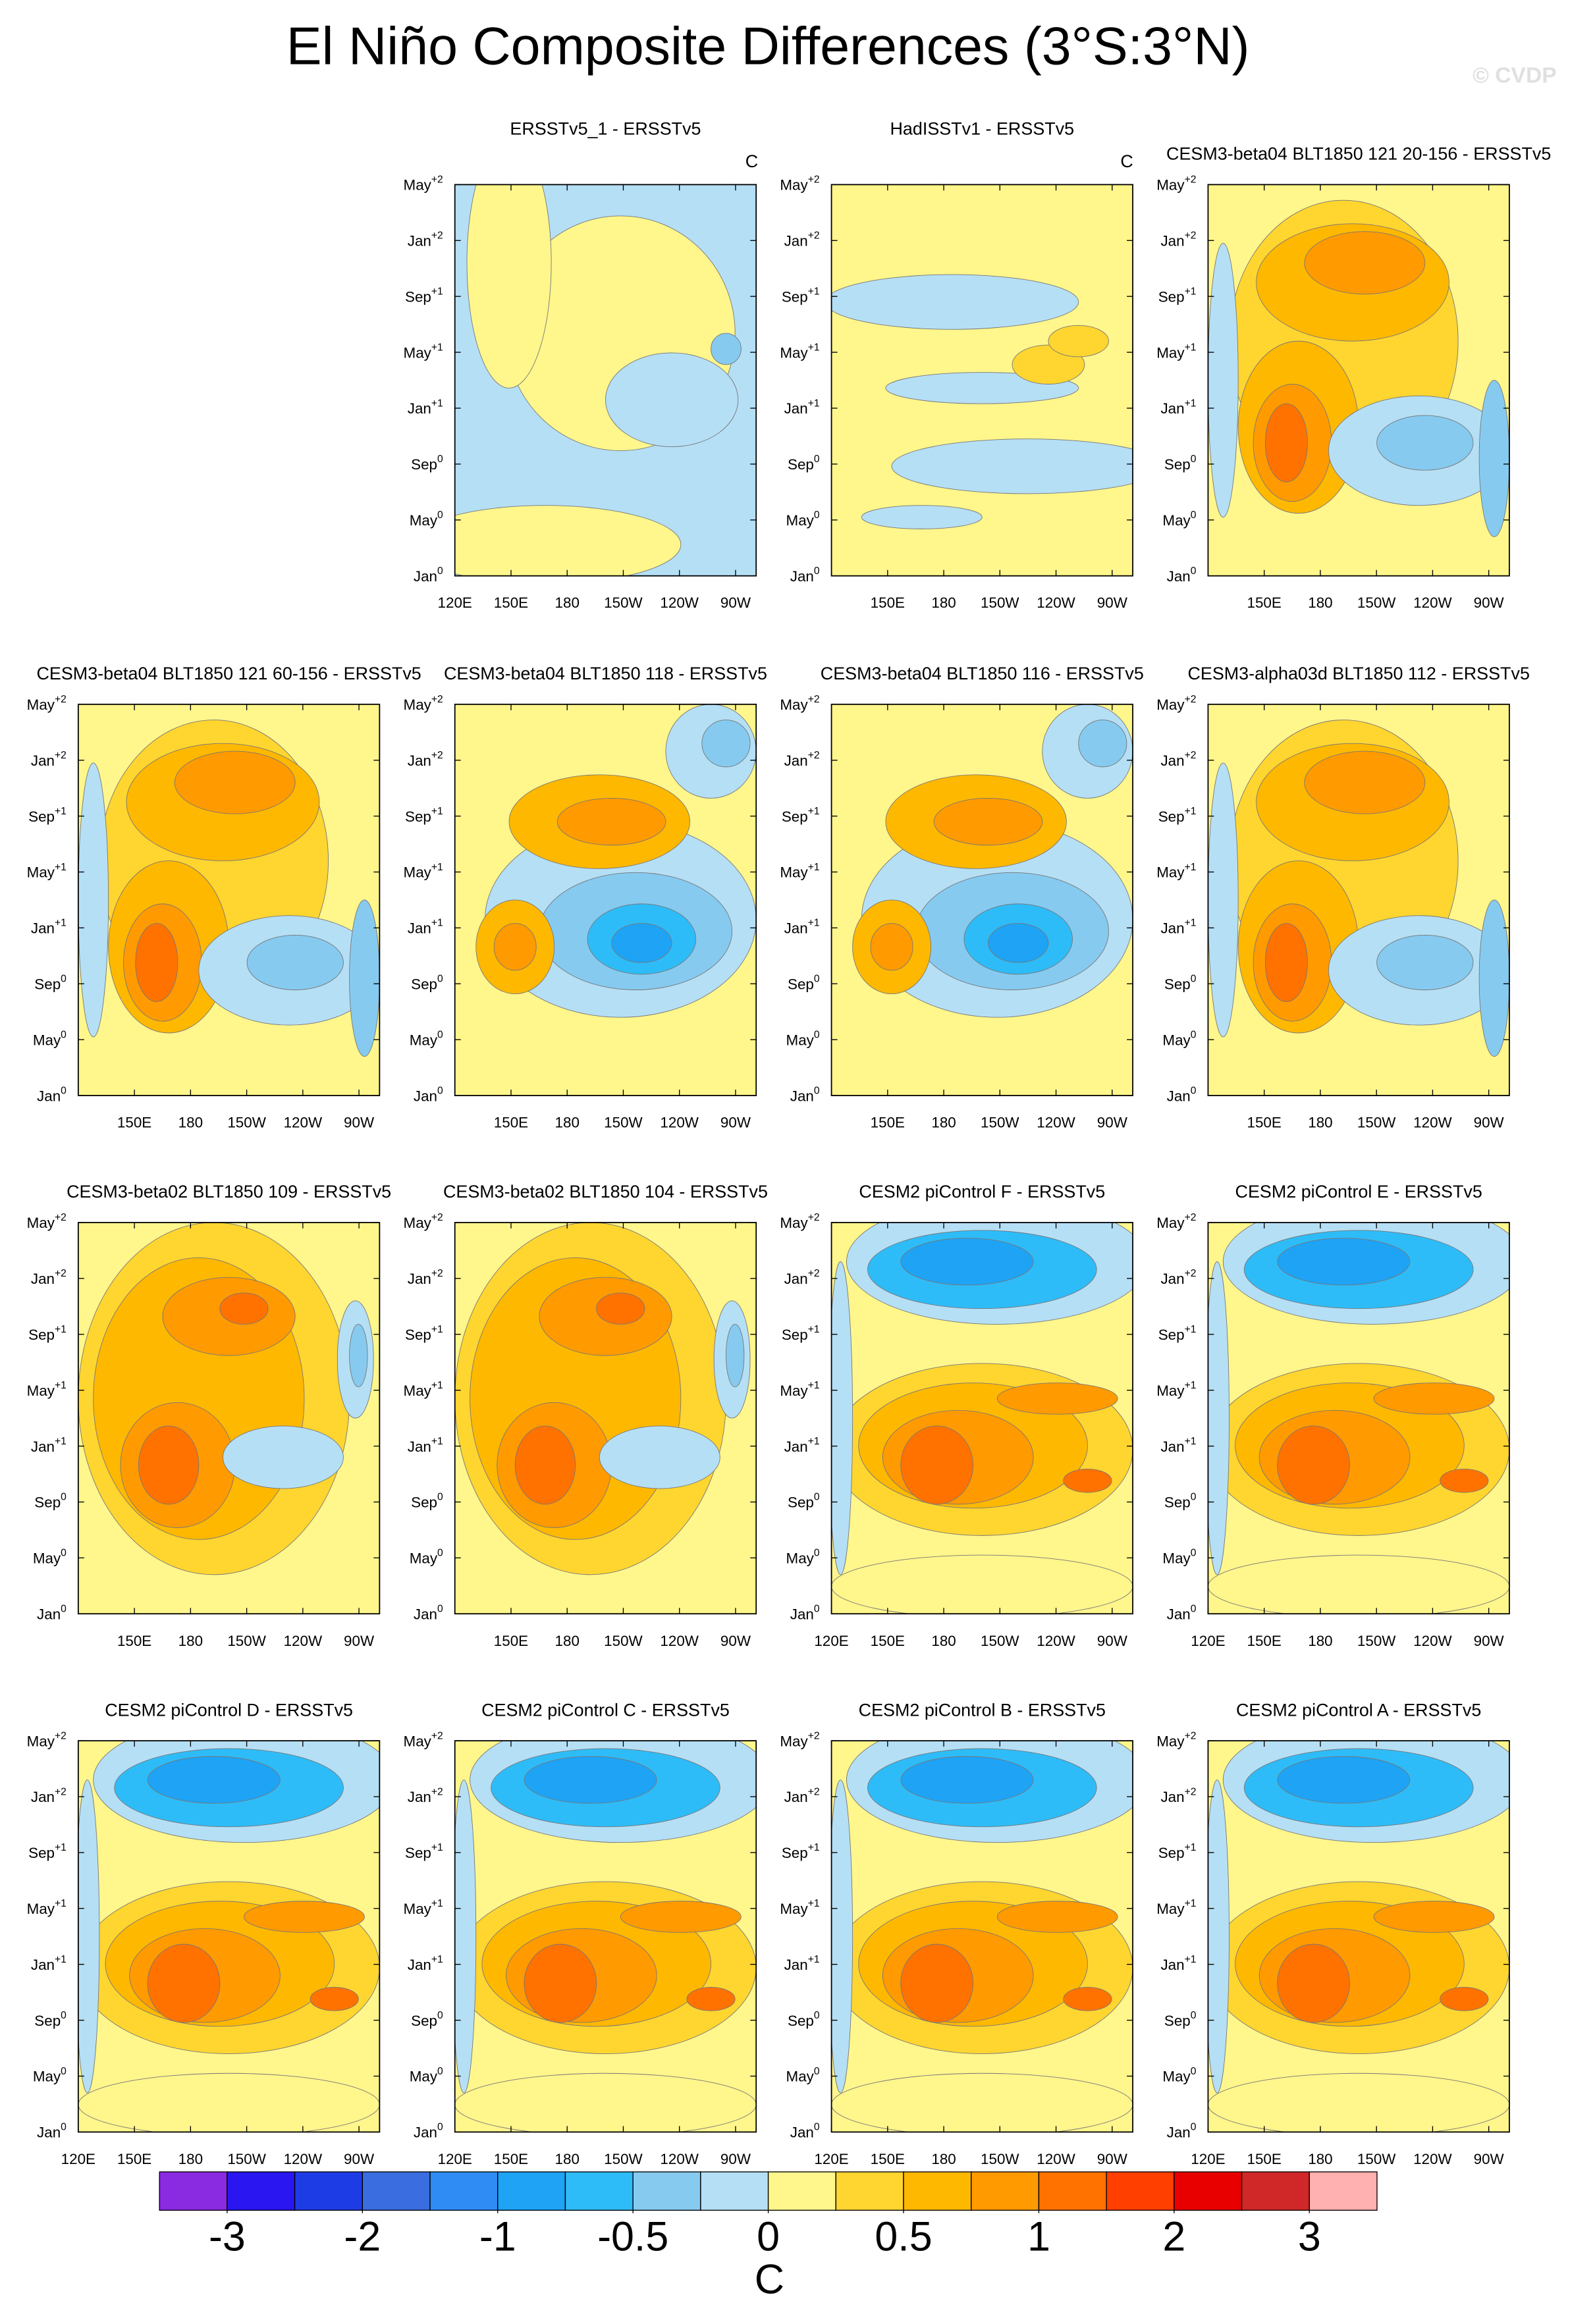  I want to click on panel-title: CESM3-alpha03d BLT1850 112 - ERSSTv5, so click(1358, 673).